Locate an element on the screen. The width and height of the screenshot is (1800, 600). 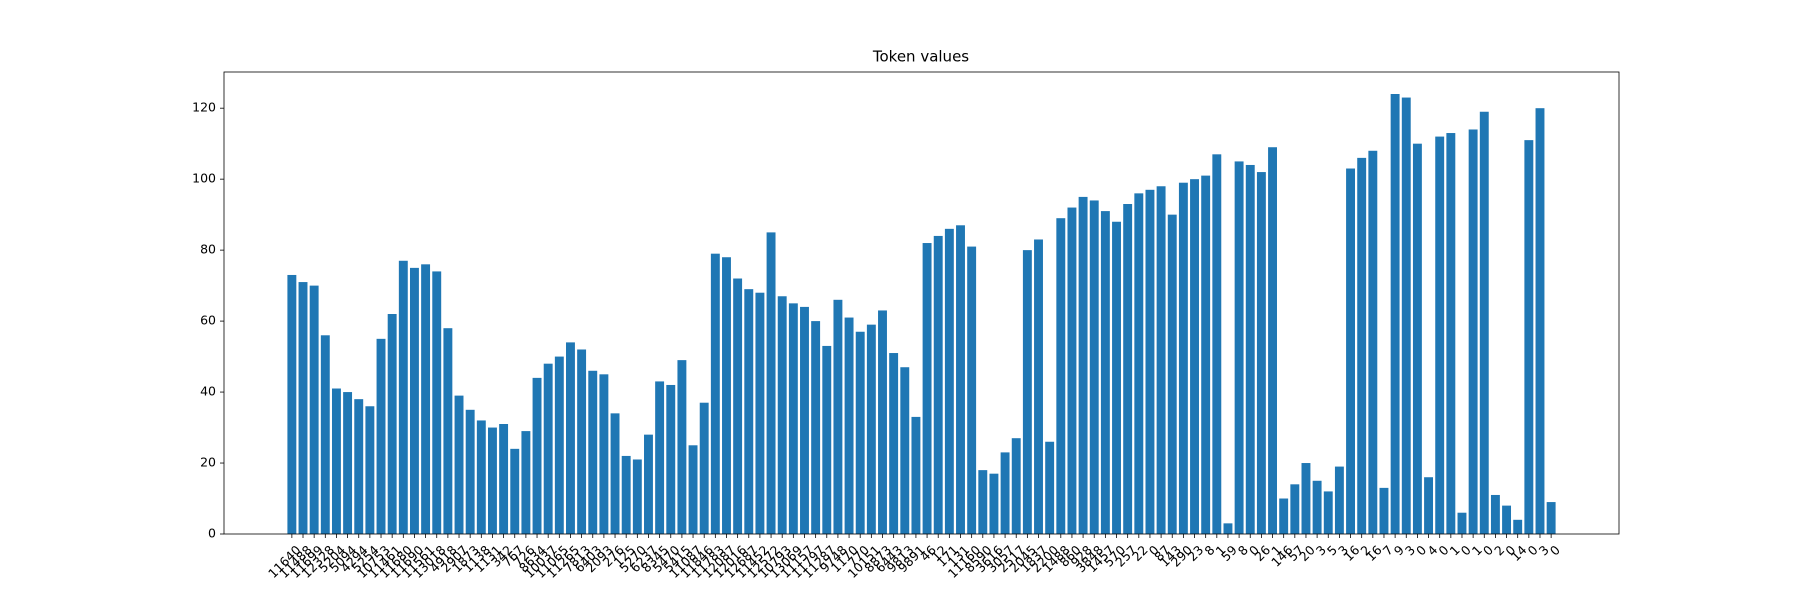
y-tick-label: 20 is located at coordinates (208, 462).